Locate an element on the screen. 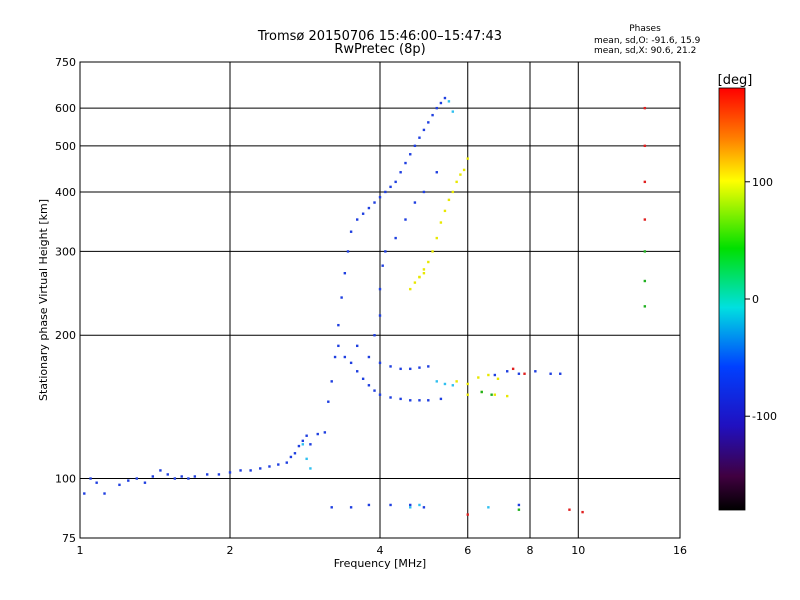  colorbar-tick-label: 100 is located at coordinates (762, 182).